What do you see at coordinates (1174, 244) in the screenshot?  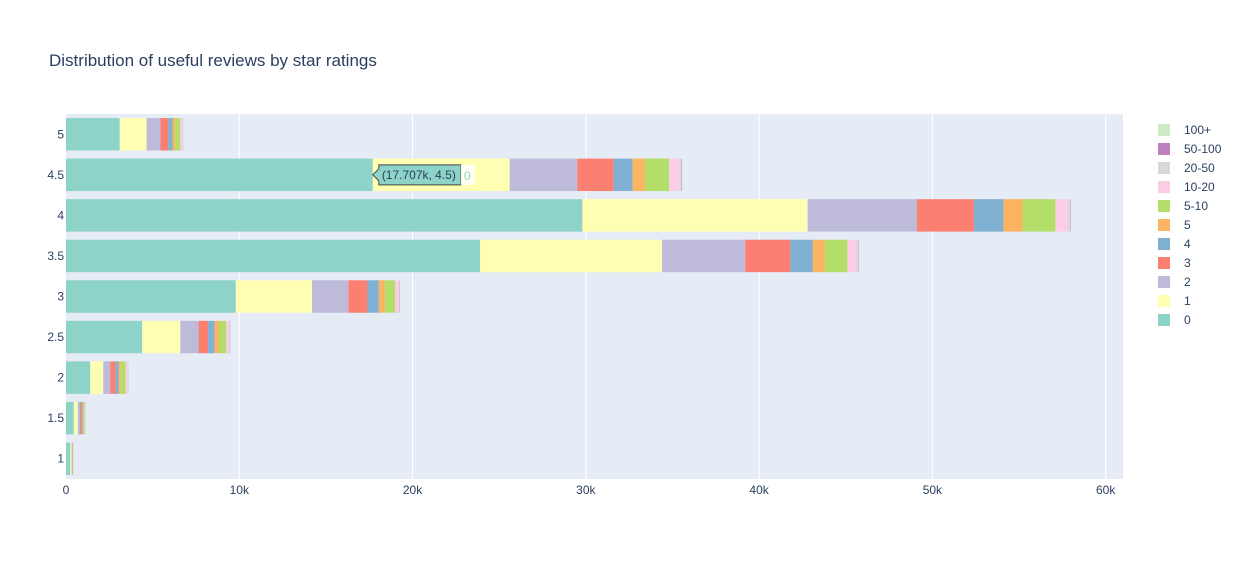 I see `legend-item: 4` at bounding box center [1174, 244].